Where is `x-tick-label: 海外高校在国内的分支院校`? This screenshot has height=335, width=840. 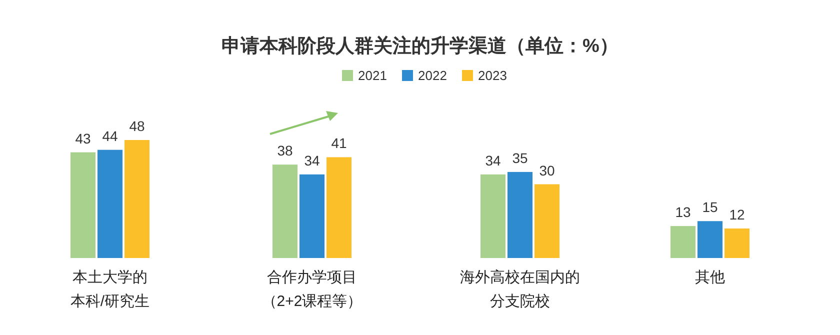
x-tick-label: 海外高校在国内的分支院校 is located at coordinates (520, 289).